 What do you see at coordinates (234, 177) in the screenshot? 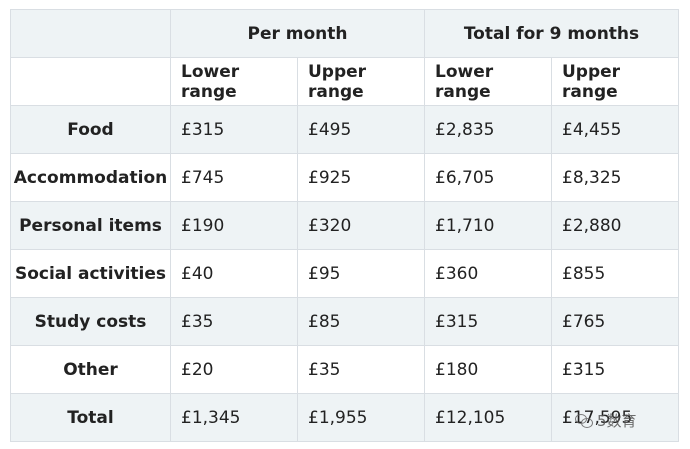
I see `table-cell: £745` at bounding box center [234, 177].